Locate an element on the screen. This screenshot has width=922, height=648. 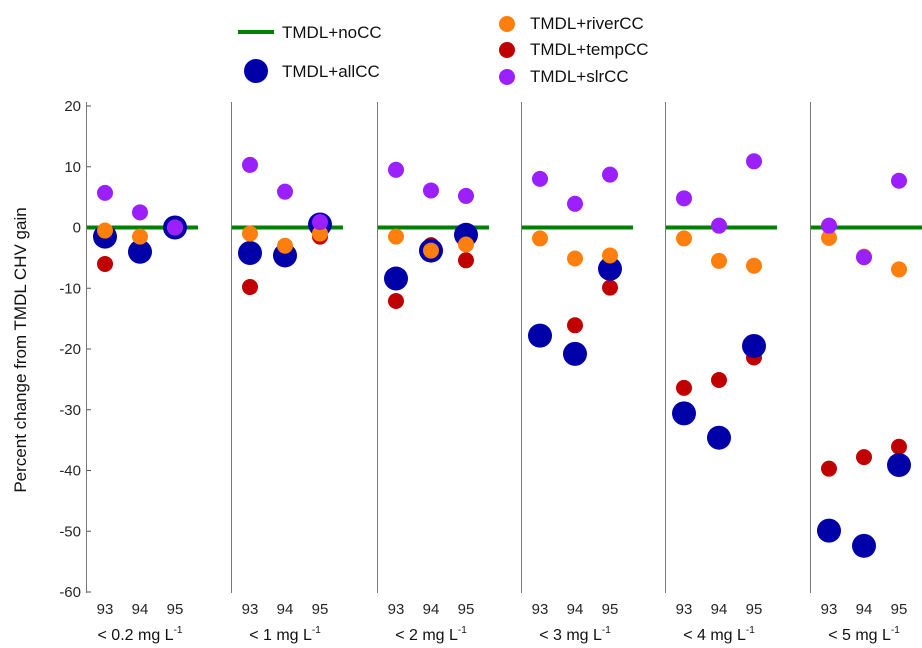
y-tick-label: 0 is located at coordinates (77, 228).